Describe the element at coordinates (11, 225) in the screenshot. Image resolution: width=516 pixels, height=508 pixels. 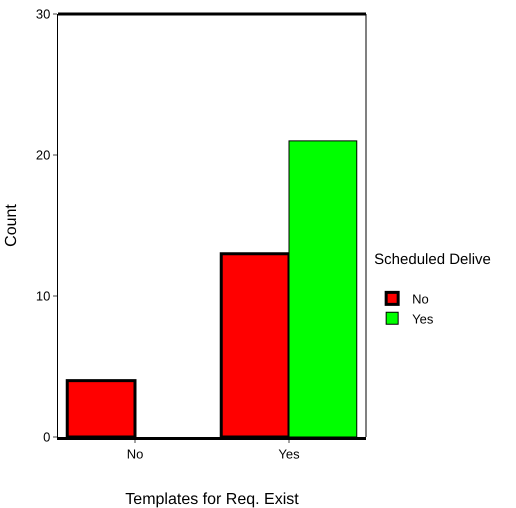
I see `y-axis-title: Count` at that location.